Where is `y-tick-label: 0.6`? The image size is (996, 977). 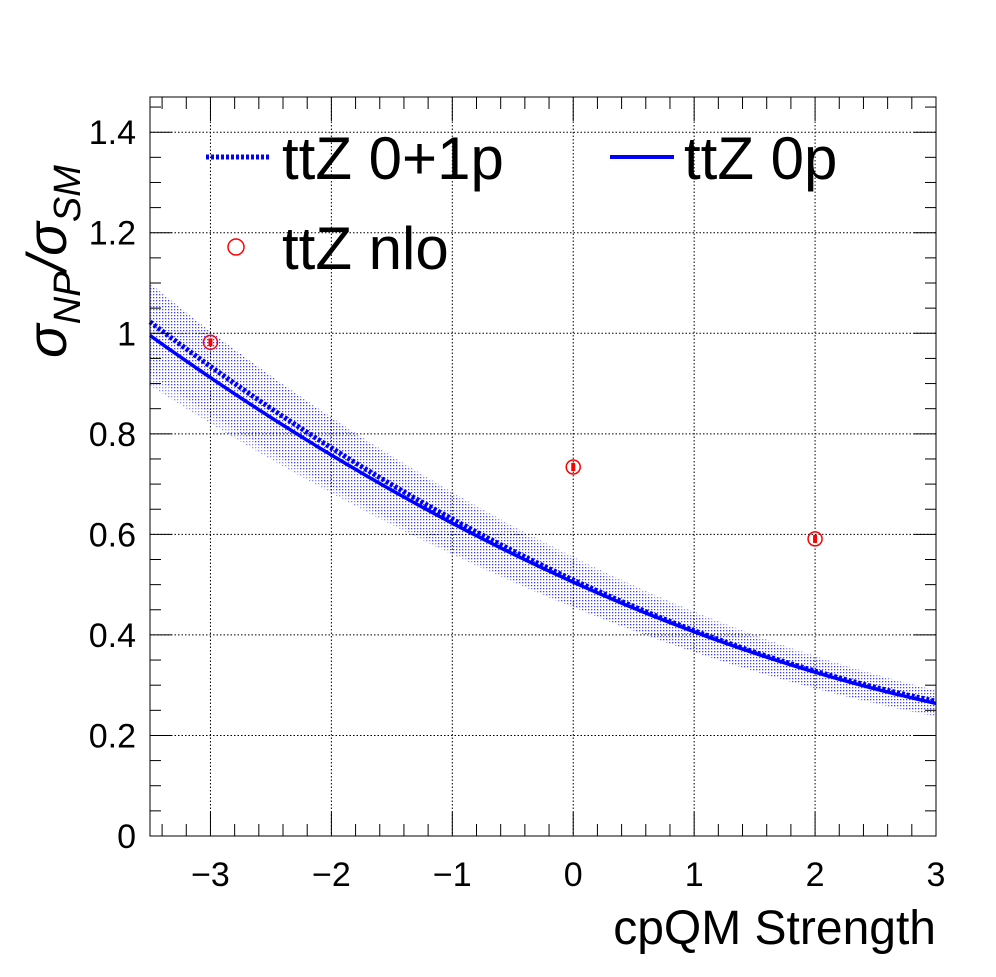 y-tick-label: 0.6 is located at coordinates (112, 535).